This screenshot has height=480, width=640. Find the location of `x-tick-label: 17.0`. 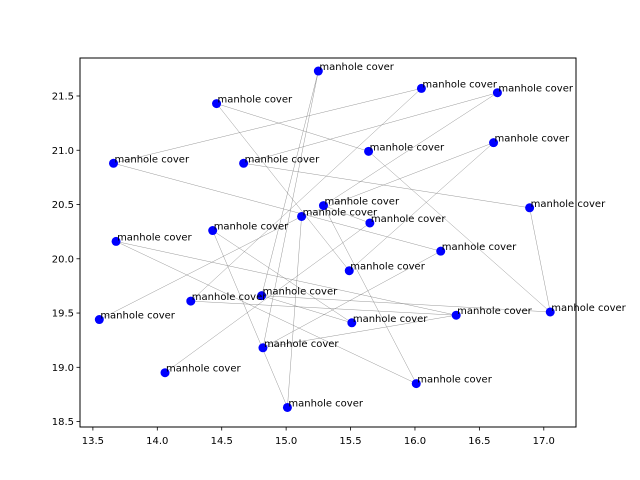

x-tick-label: 17.0 is located at coordinates (544, 441).